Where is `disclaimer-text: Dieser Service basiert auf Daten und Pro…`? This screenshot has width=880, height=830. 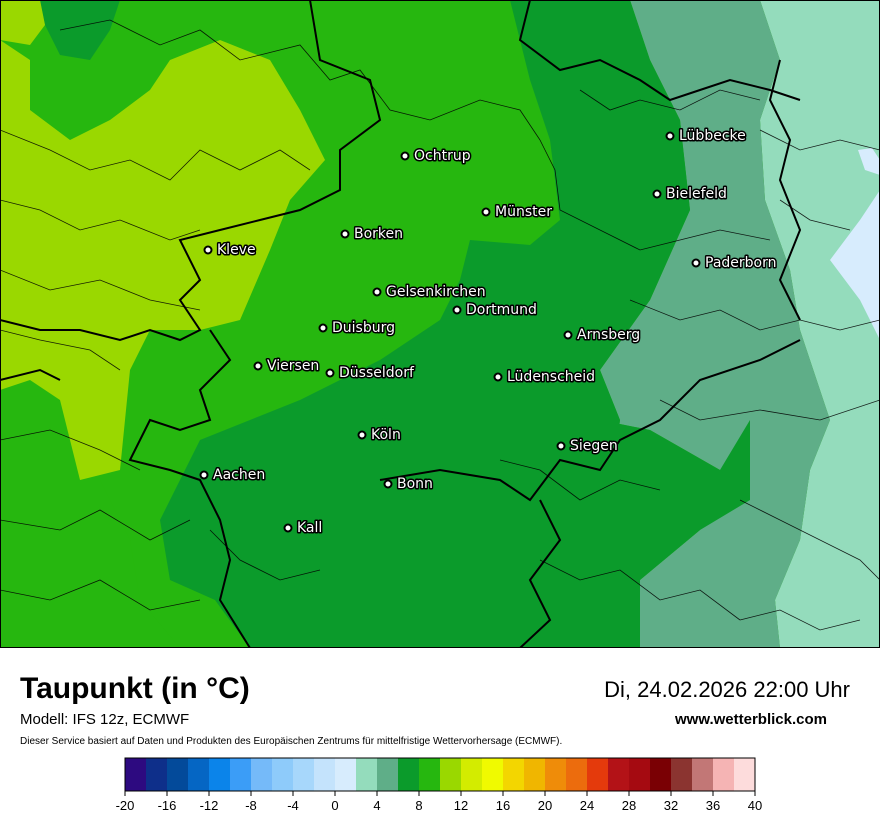 disclaimer-text: Dieser Service basiert auf Daten und Pro… is located at coordinates (291, 741).